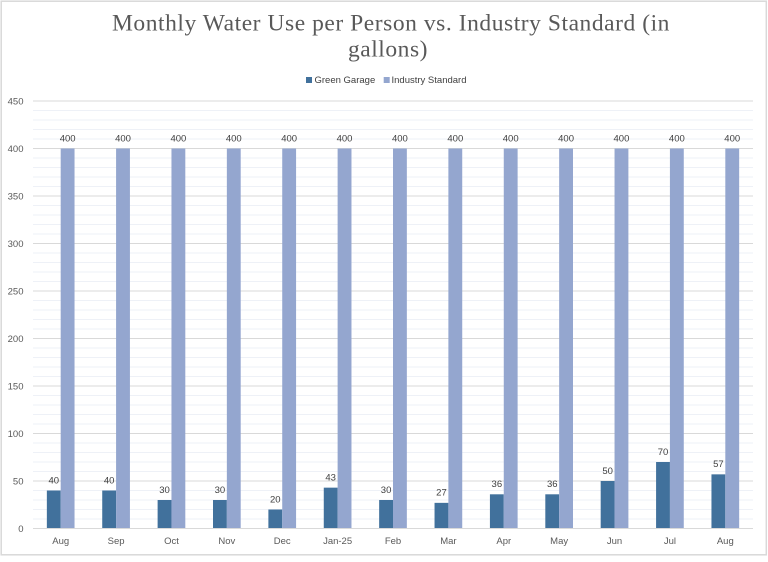 The height and width of the screenshot is (562, 768). What do you see at coordinates (16, 291) in the screenshot?
I see `svg-text: 250` at bounding box center [16, 291].